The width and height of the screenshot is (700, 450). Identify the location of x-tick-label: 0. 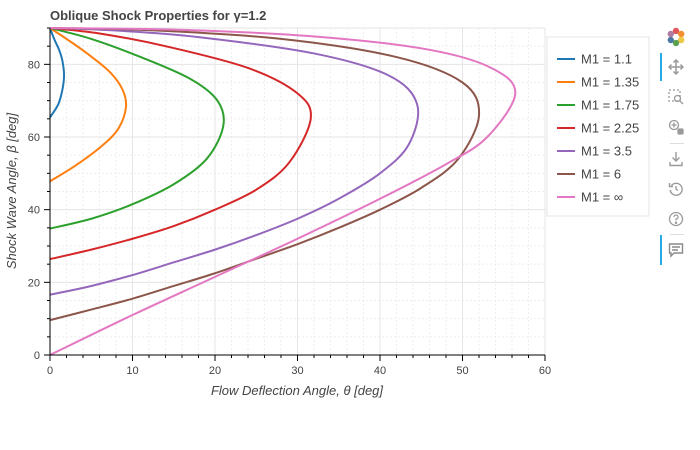
(50, 371).